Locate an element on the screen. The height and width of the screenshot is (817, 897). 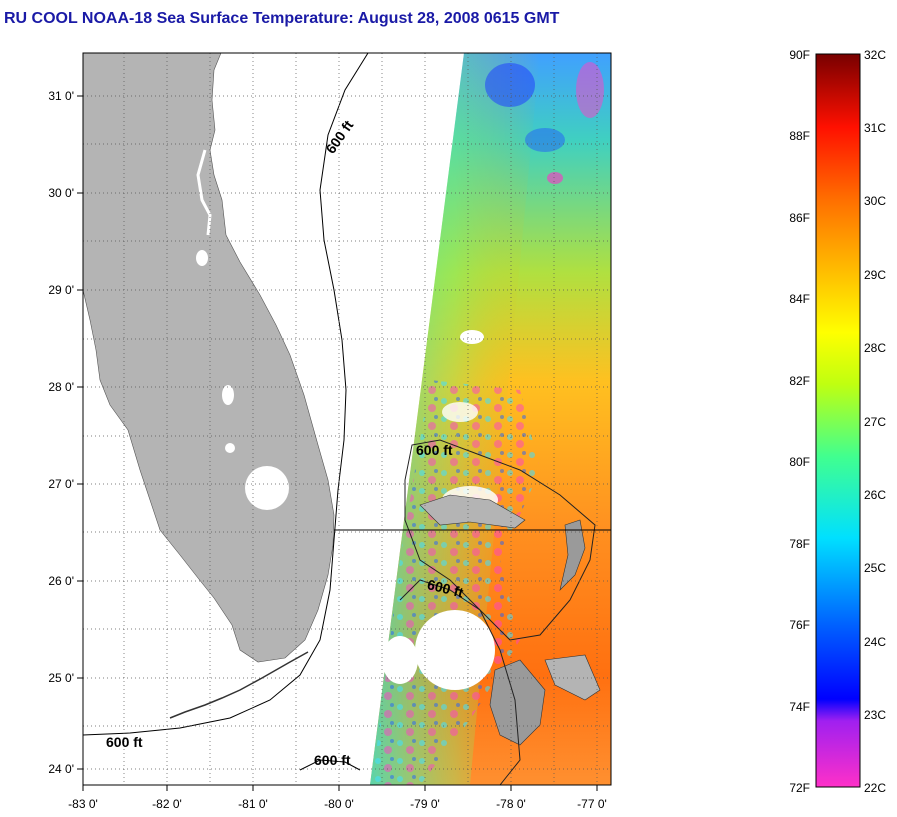
fahrenheit-label: 90F is located at coordinates (799, 55).